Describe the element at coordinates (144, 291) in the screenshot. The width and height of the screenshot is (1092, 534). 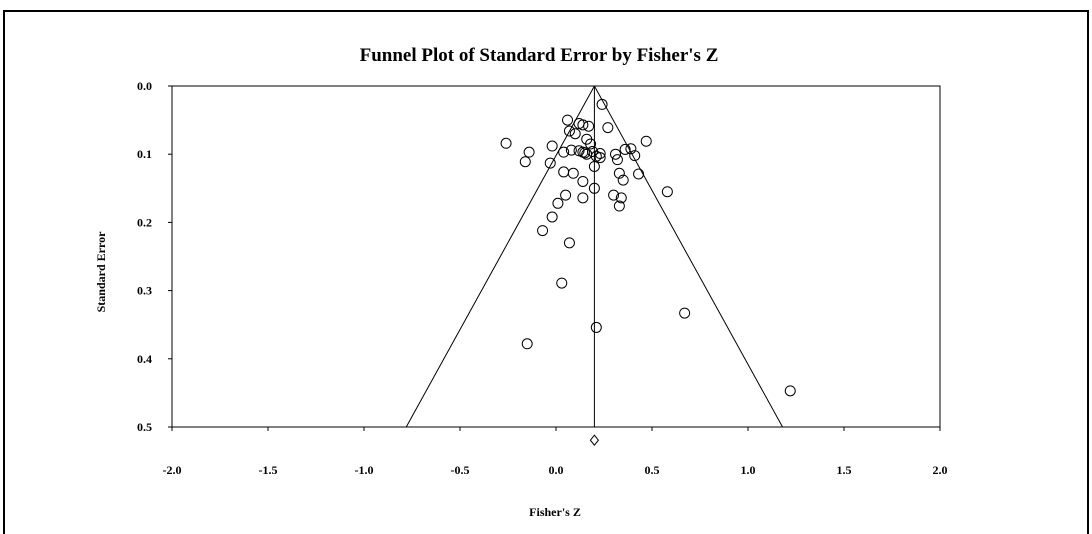
I see `y-tick-label: 0.3` at that location.